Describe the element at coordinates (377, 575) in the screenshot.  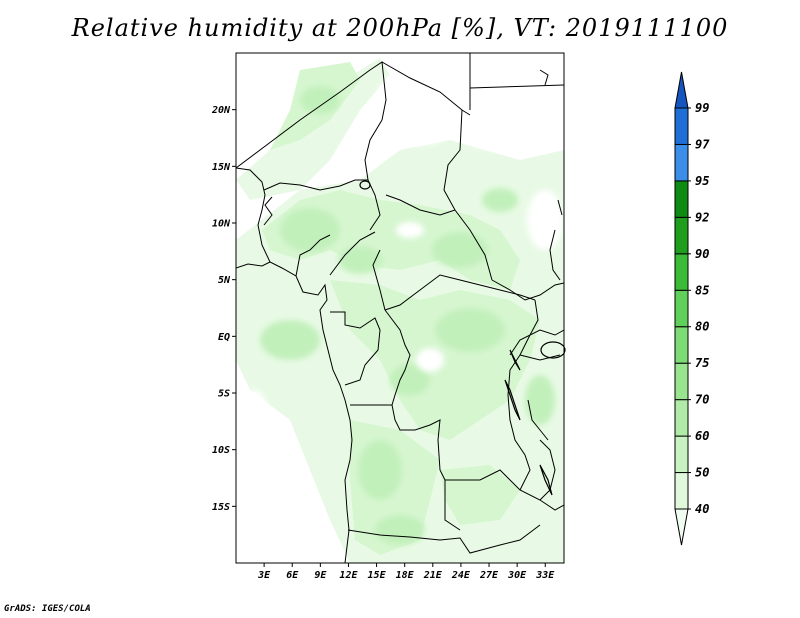
I see `lon-tick-label: 15E` at that location.